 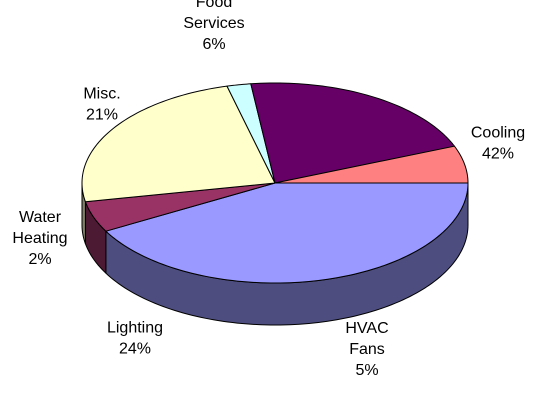 What do you see at coordinates (213, 44) in the screenshot?
I see `slice-percent-food-services: 6%` at bounding box center [213, 44].